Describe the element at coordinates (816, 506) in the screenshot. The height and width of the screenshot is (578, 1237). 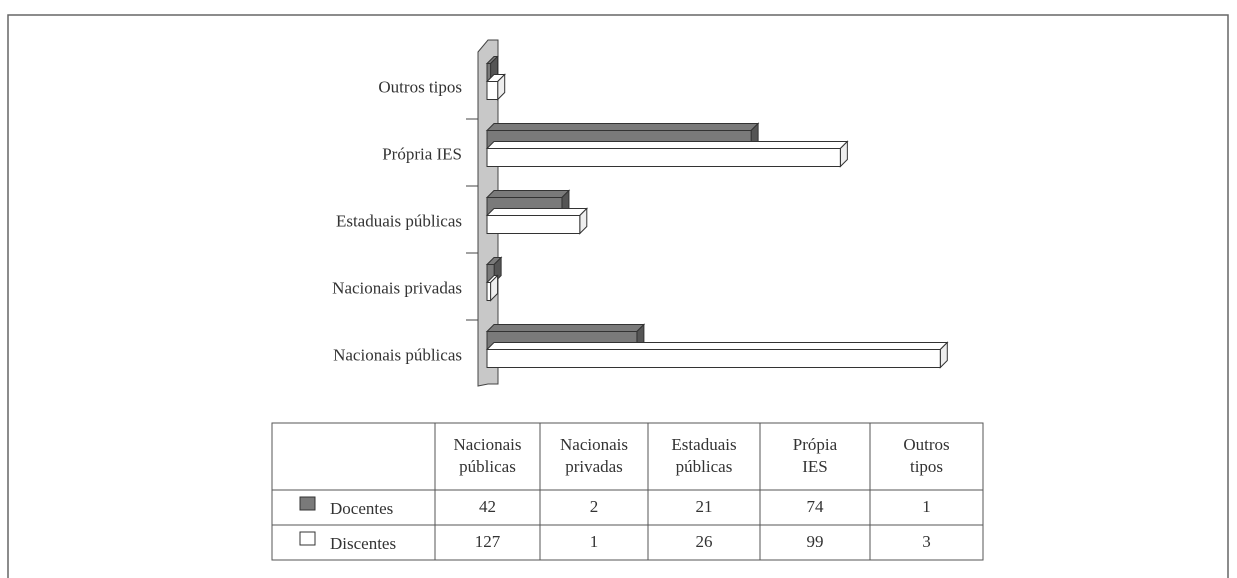
I see `table-value: 74` at that location.